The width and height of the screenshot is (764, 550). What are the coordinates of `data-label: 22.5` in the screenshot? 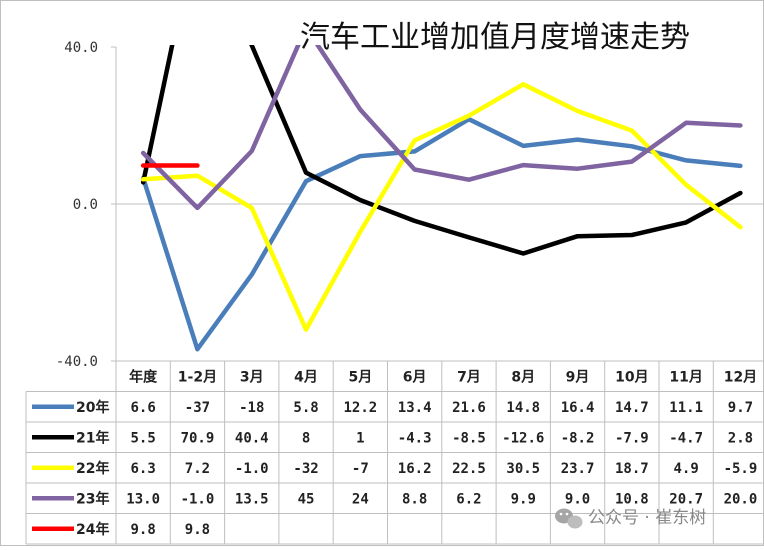 It's located at (469, 469).